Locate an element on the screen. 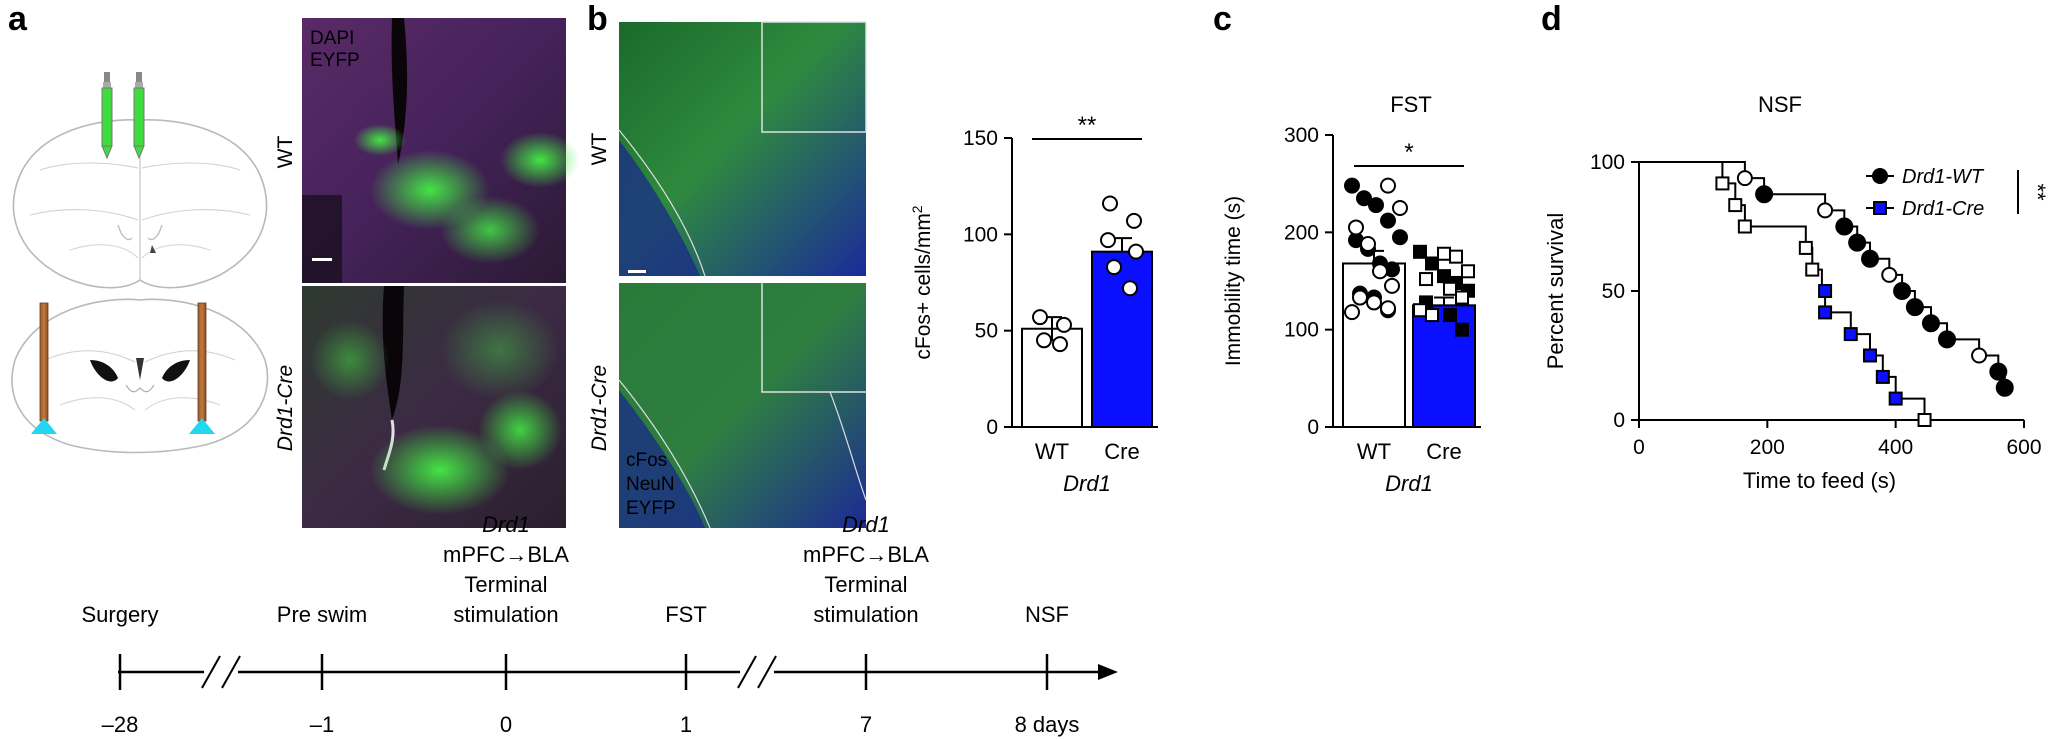  timeline-event-label: Terminal is located at coordinates (865, 584).